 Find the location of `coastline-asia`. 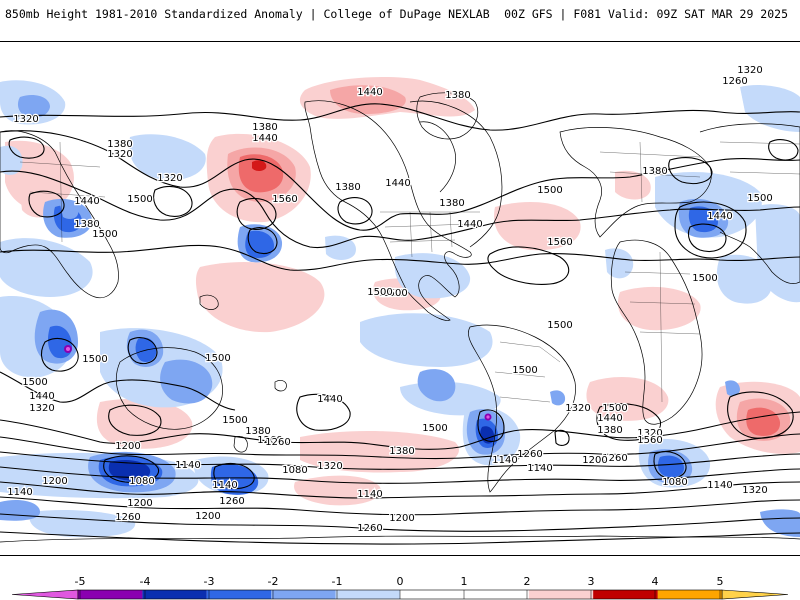

coastline-asia is located at coordinates (749, 204).